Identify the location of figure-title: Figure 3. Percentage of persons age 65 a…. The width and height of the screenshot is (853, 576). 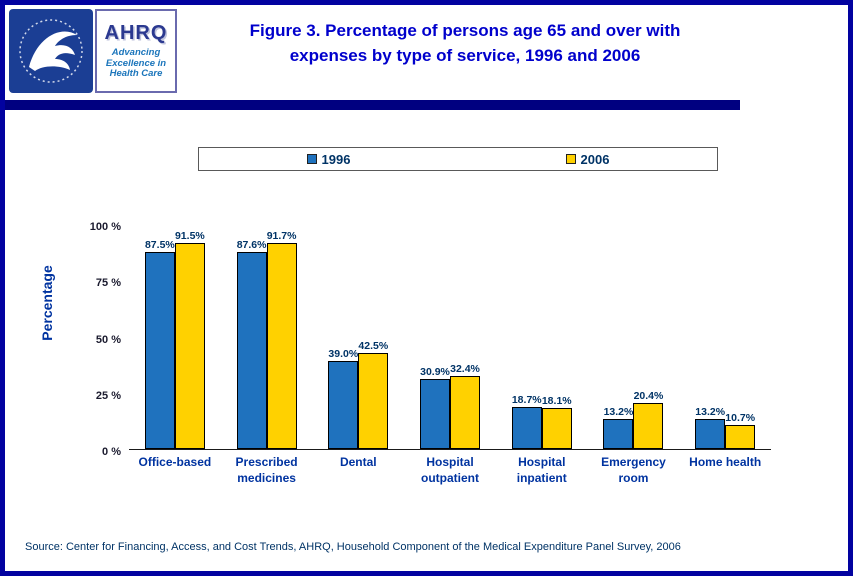
(465, 43).